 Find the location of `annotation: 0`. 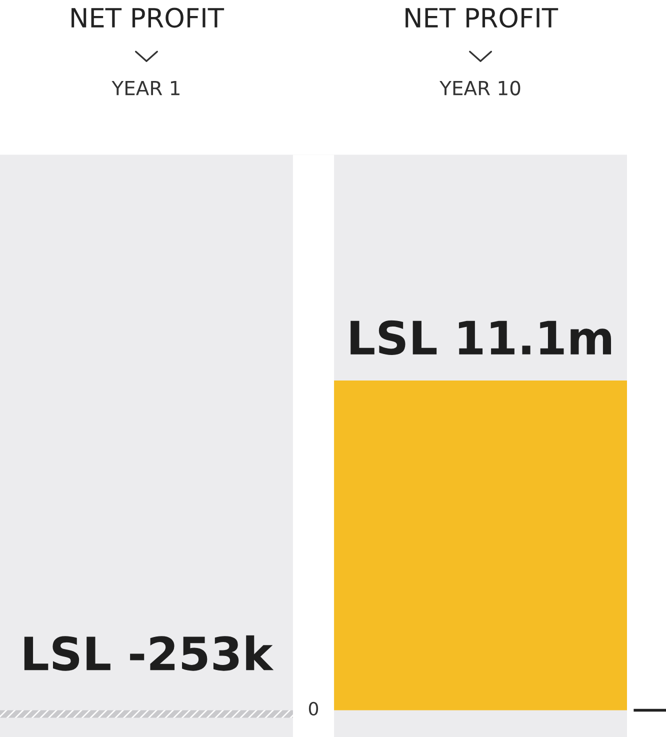

annotation: 0 is located at coordinates (313, 709).